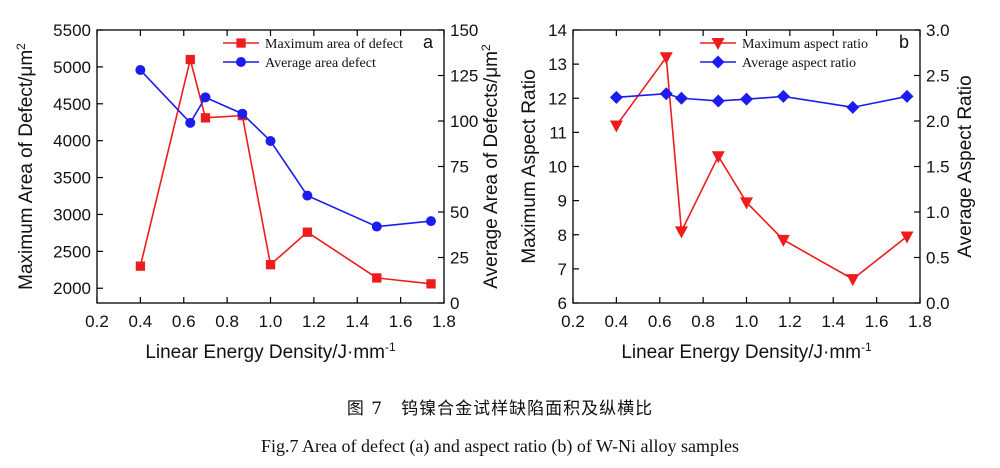 The height and width of the screenshot is (468, 1000). What do you see at coordinates (265, 352) in the screenshot?
I see `x-axis-title-main: Linear Energy Density/J·mm` at bounding box center [265, 352].